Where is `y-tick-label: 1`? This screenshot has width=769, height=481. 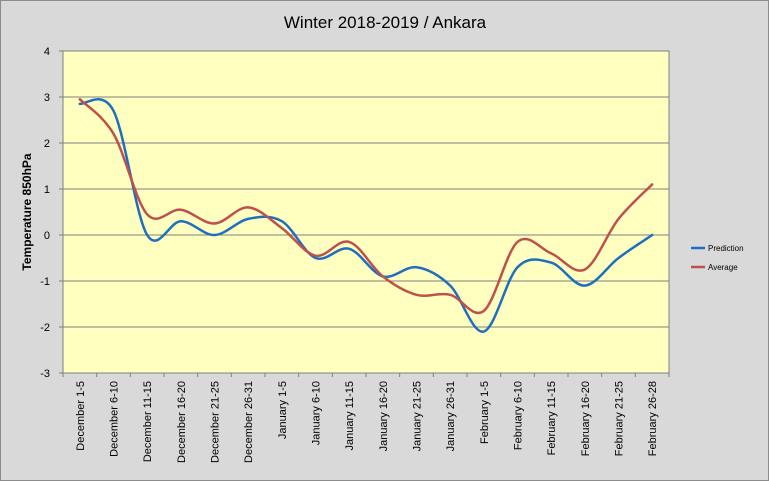 y-tick-label: 1 is located at coordinates (47, 190).